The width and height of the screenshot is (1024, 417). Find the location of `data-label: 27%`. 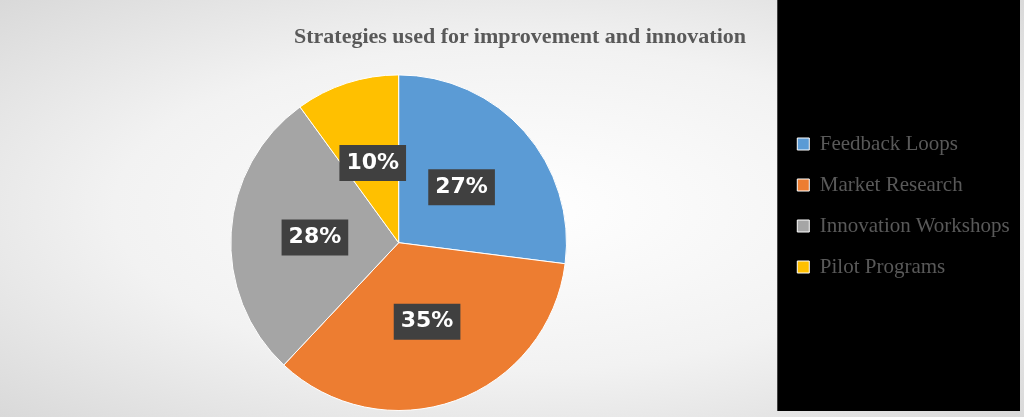

data-label: 27% is located at coordinates (461, 185).